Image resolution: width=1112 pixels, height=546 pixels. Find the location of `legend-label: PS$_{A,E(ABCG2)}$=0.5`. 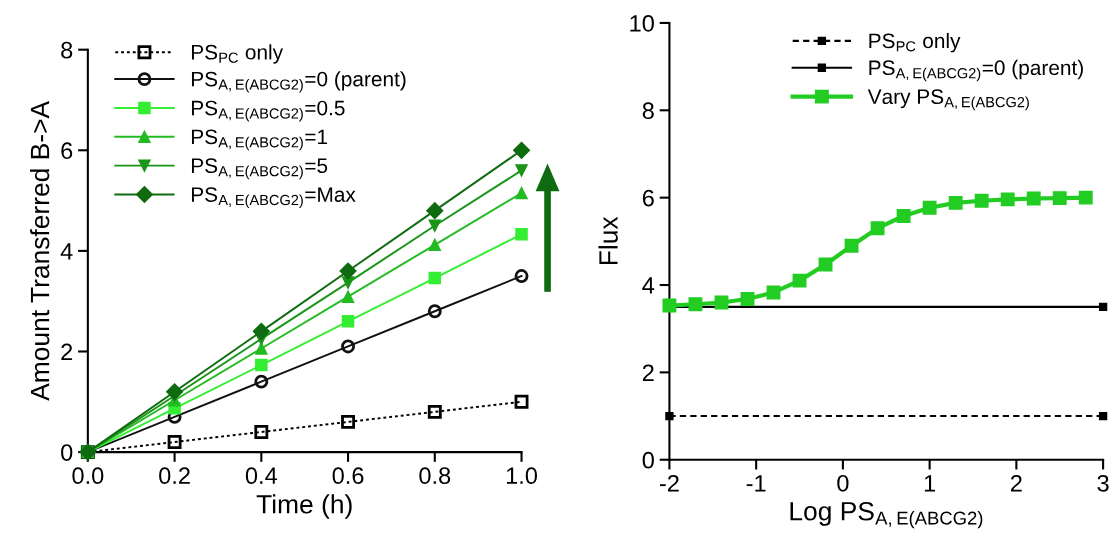

legend-label: PS$_{A,E(ABCG2)}$=0.5 is located at coordinates (268, 111).